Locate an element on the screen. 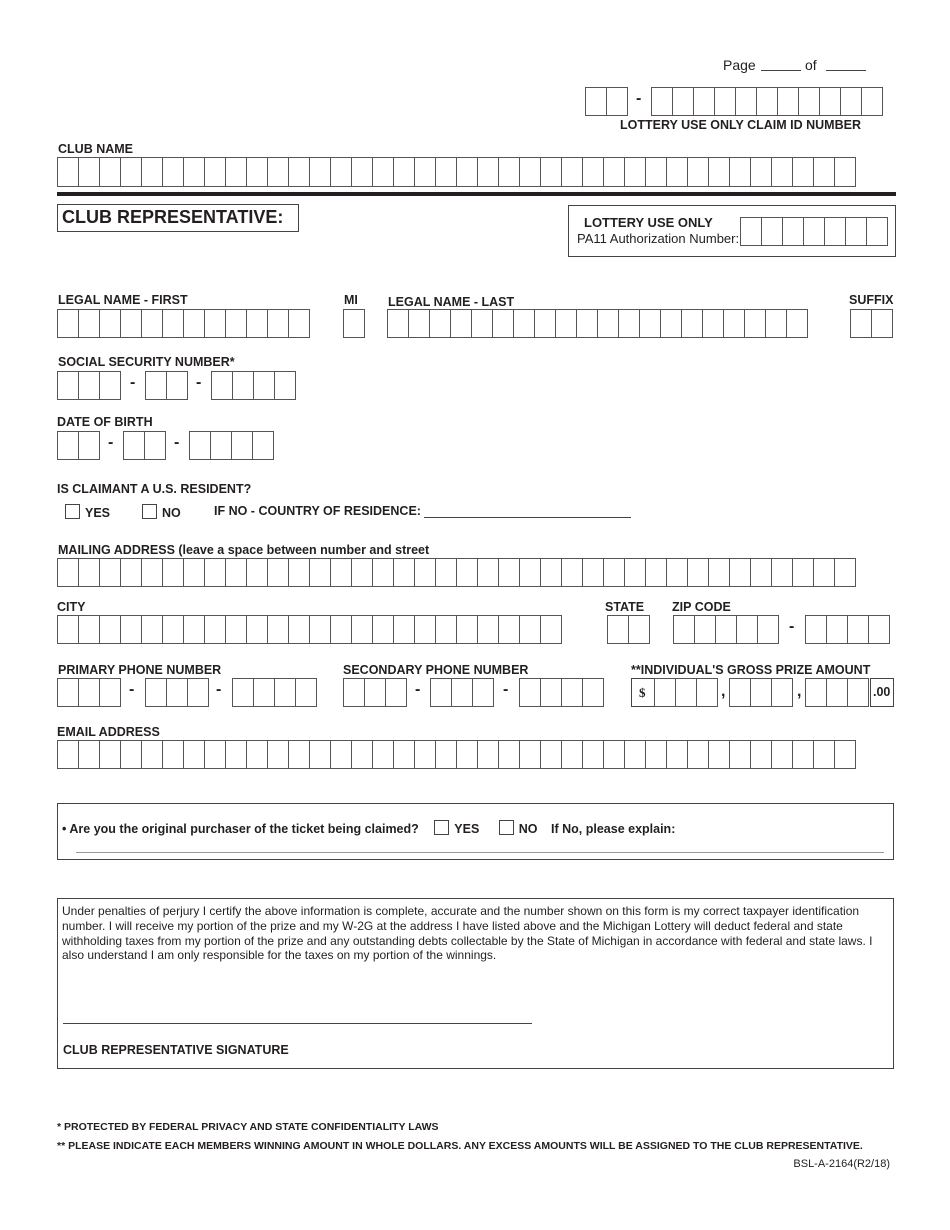 Image resolution: width=950 pixels, height=1230 pixels. primary-phone-prefix is located at coordinates (177, 692).